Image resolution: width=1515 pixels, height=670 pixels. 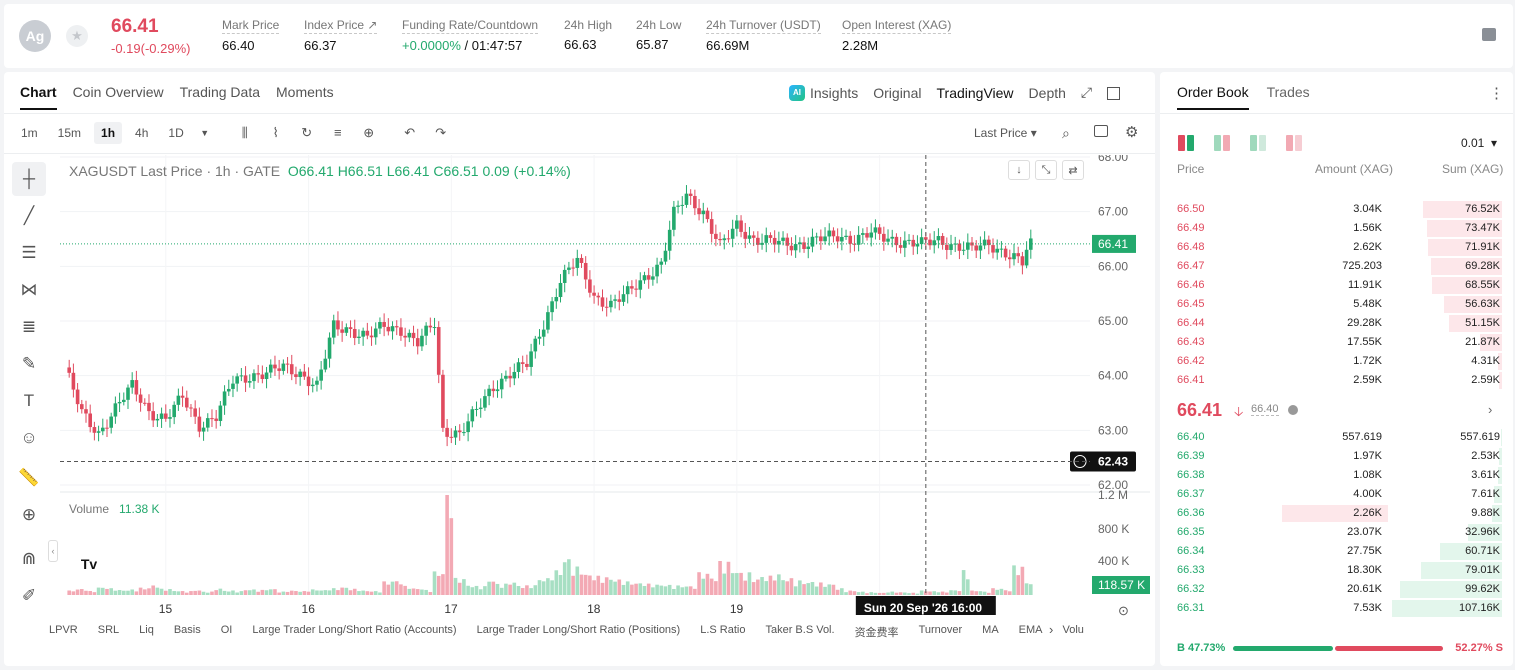 What do you see at coordinates (244, 132) in the screenshot?
I see `candle-type-icon: ⫼` at bounding box center [244, 132].